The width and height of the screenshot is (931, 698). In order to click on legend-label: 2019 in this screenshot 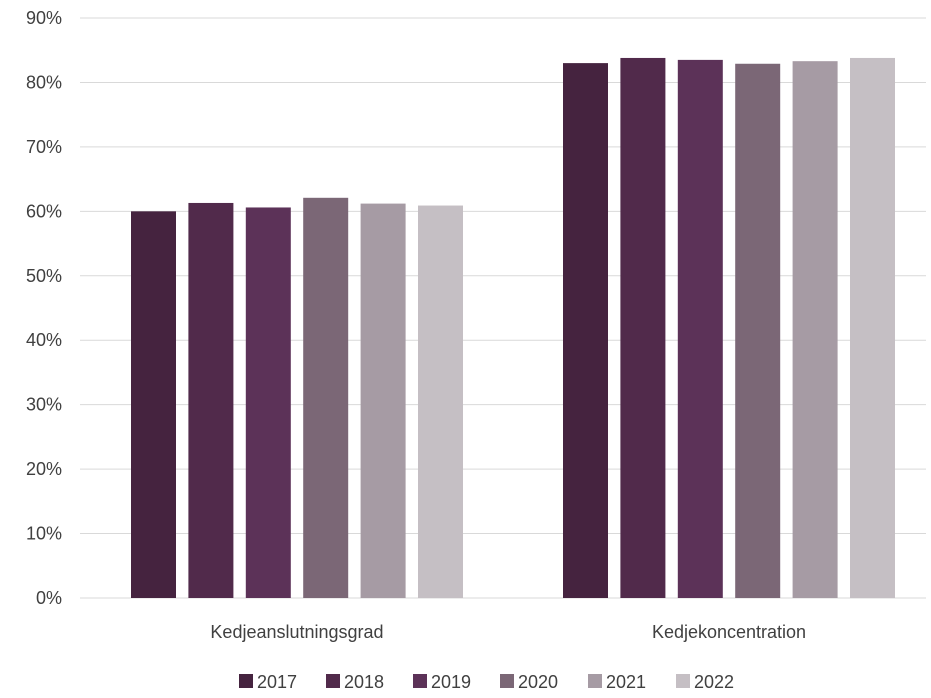, I will do `click(451, 682)`.